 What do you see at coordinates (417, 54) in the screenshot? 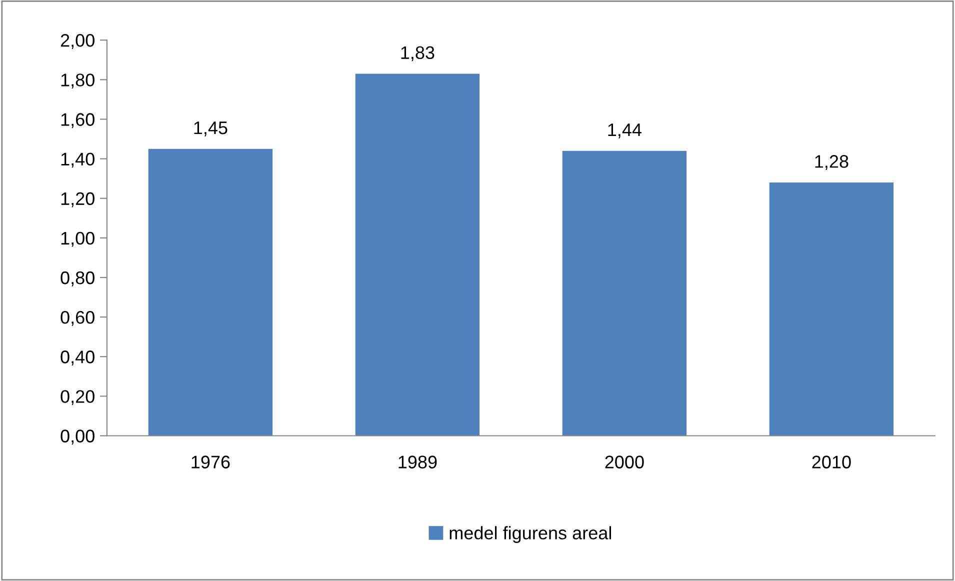
I see `data-label: 1,83` at bounding box center [417, 54].